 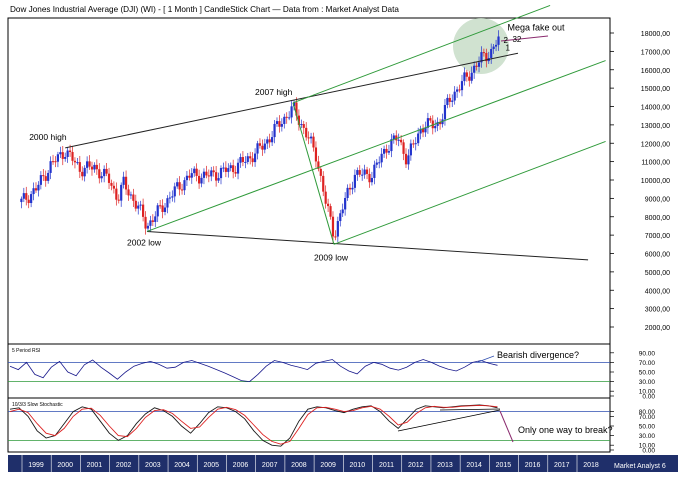 What do you see at coordinates (657, 255) in the screenshot?
I see `price-tick-label: 6000,00` at bounding box center [657, 255].